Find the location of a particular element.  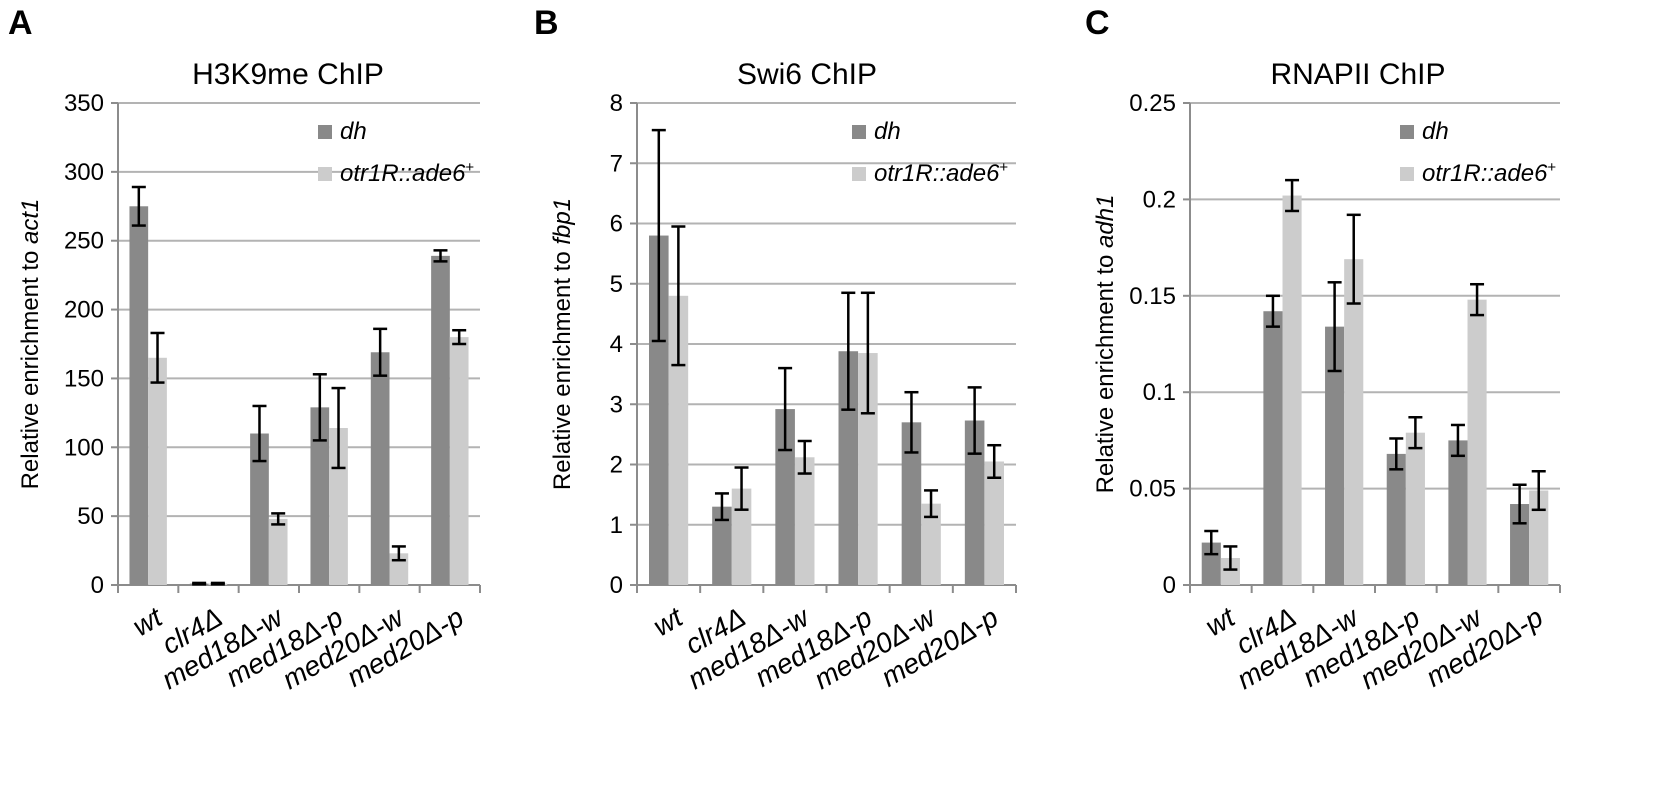

y-tick-label: 300 is located at coordinates (84, 172).